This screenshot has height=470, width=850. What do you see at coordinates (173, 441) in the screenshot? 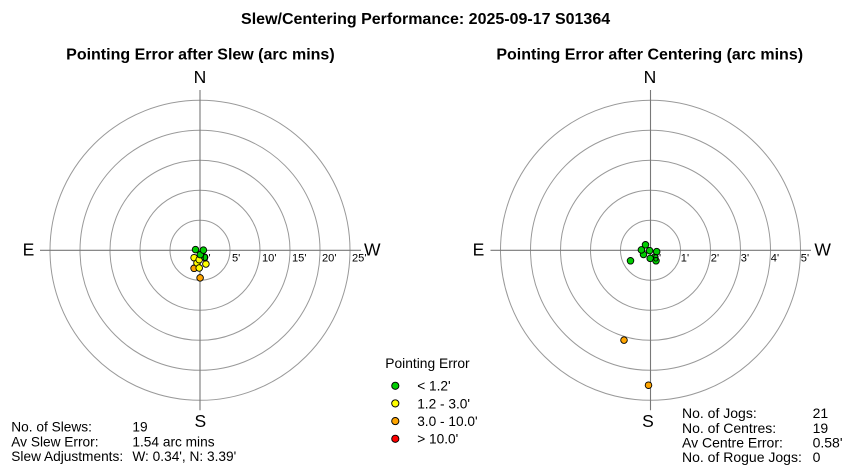
I see `svg-text: 1.54 arc mins` at bounding box center [173, 441].